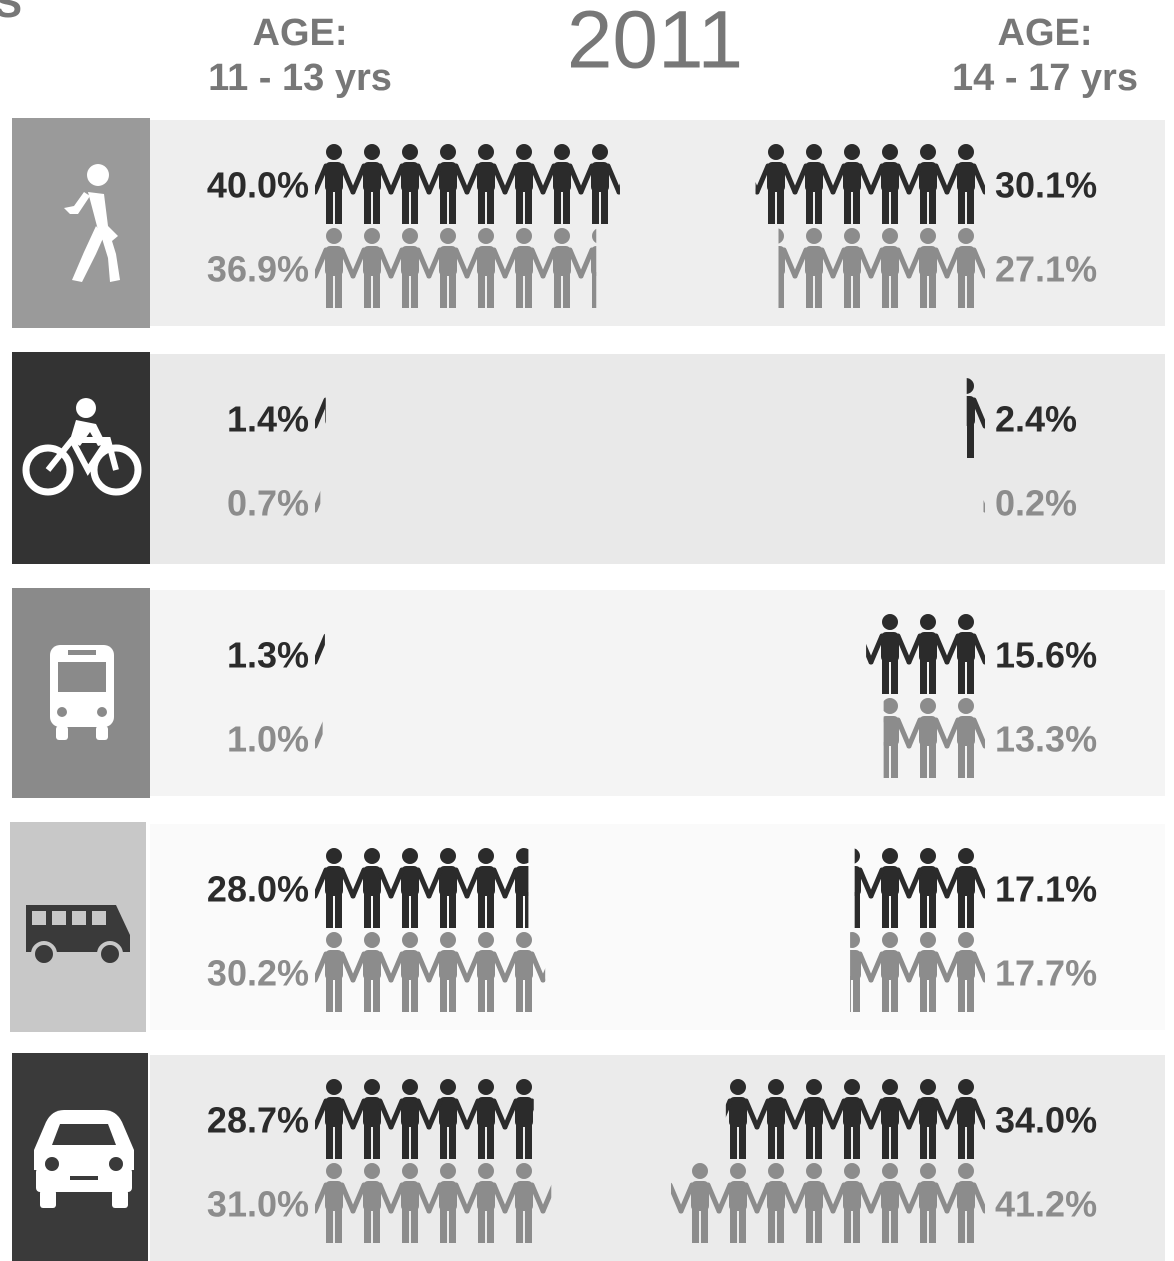  I want to click on value-label: 36.9%, so click(258, 269).